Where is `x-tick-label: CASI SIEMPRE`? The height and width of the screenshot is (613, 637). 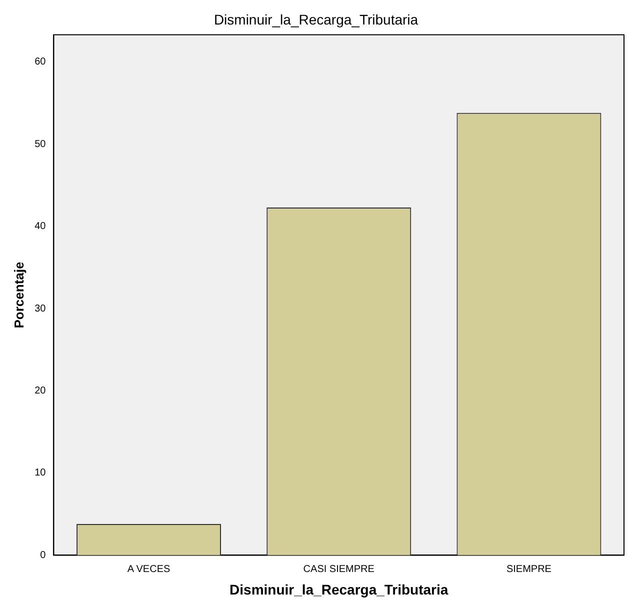 x-tick-label: CASI SIEMPRE is located at coordinates (339, 569).